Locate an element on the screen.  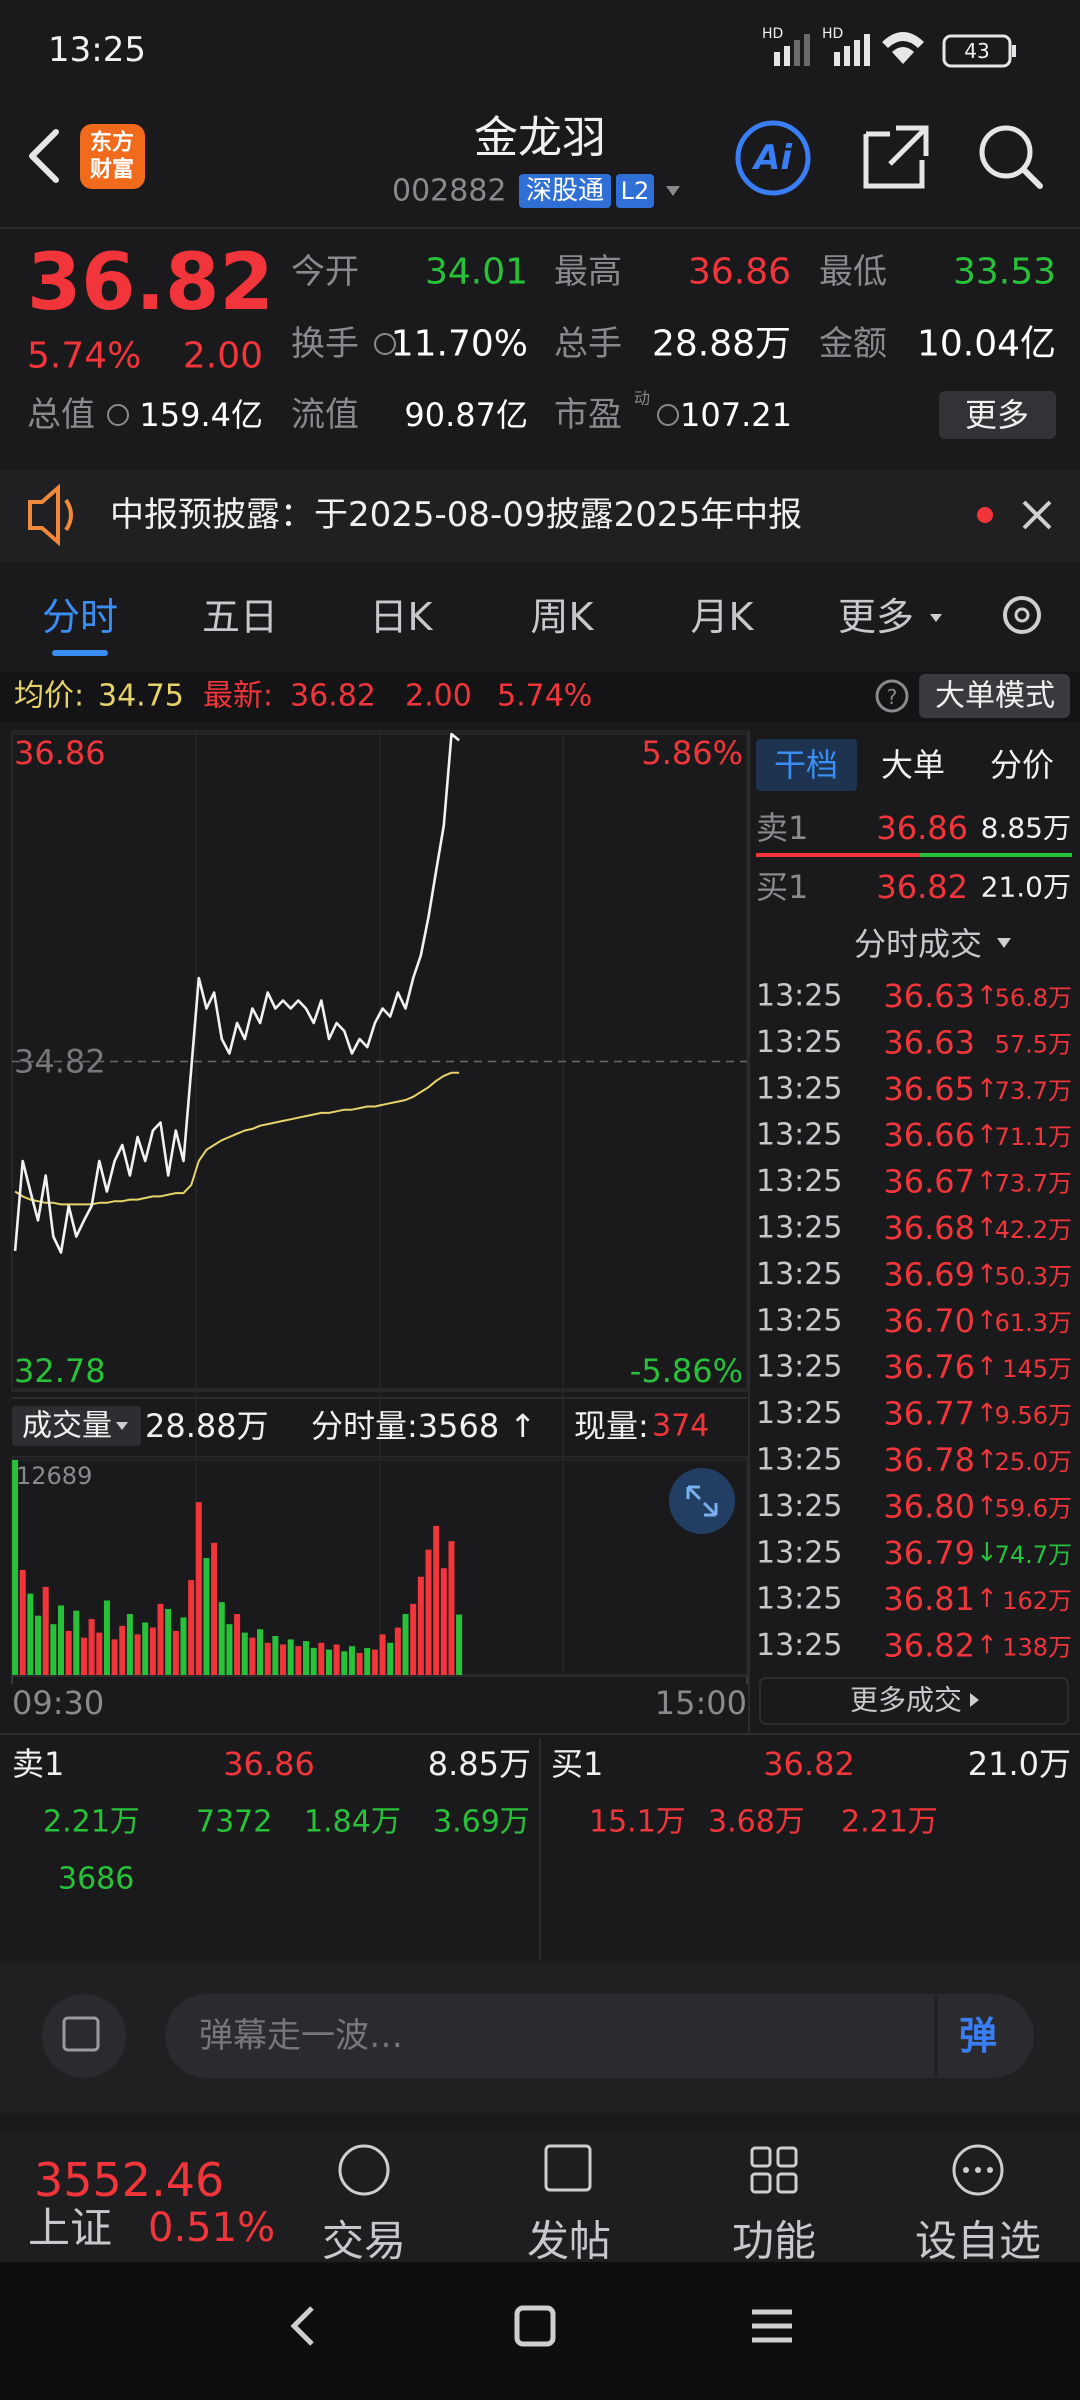
tab: 周K is located at coordinates (563, 617).